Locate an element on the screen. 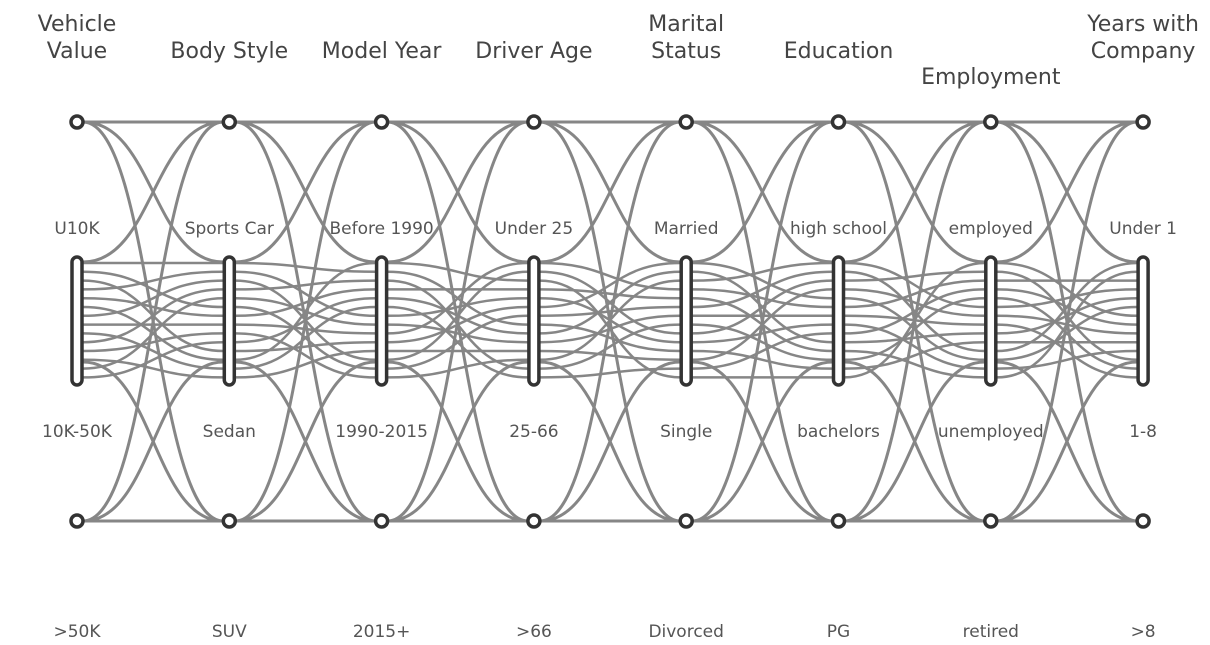 This screenshot has height=645, width=1210. category-label: >50K is located at coordinates (77, 632).